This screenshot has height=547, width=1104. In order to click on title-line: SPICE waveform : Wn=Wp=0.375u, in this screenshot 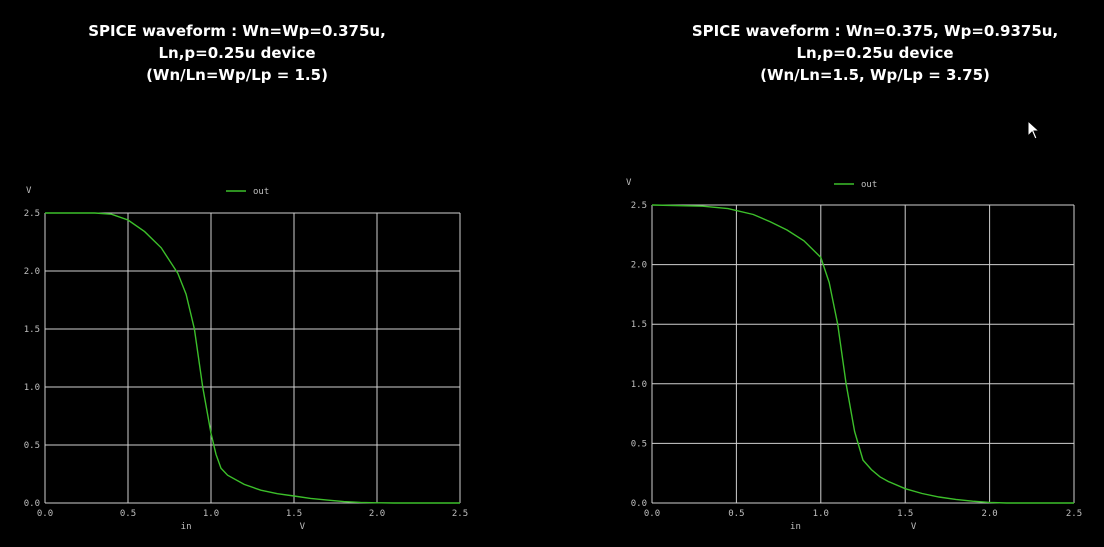, I will do `click(237, 31)`.